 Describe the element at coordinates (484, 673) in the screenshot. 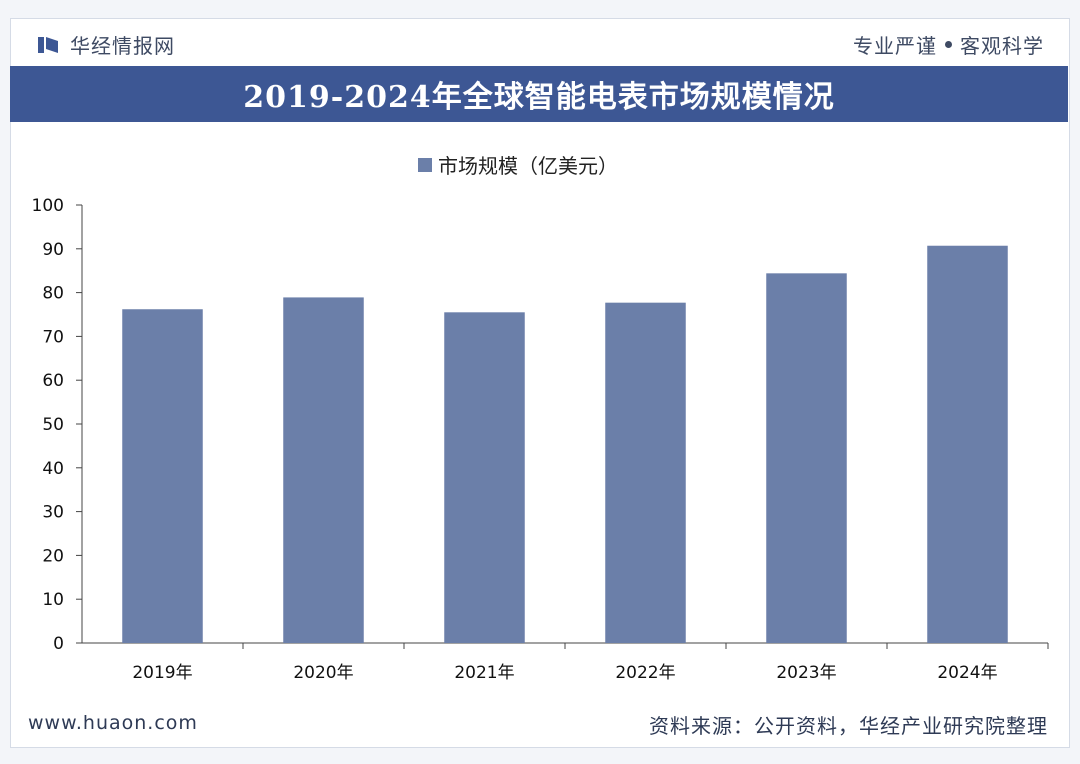

I see `x-tick-label: 2021年` at that location.